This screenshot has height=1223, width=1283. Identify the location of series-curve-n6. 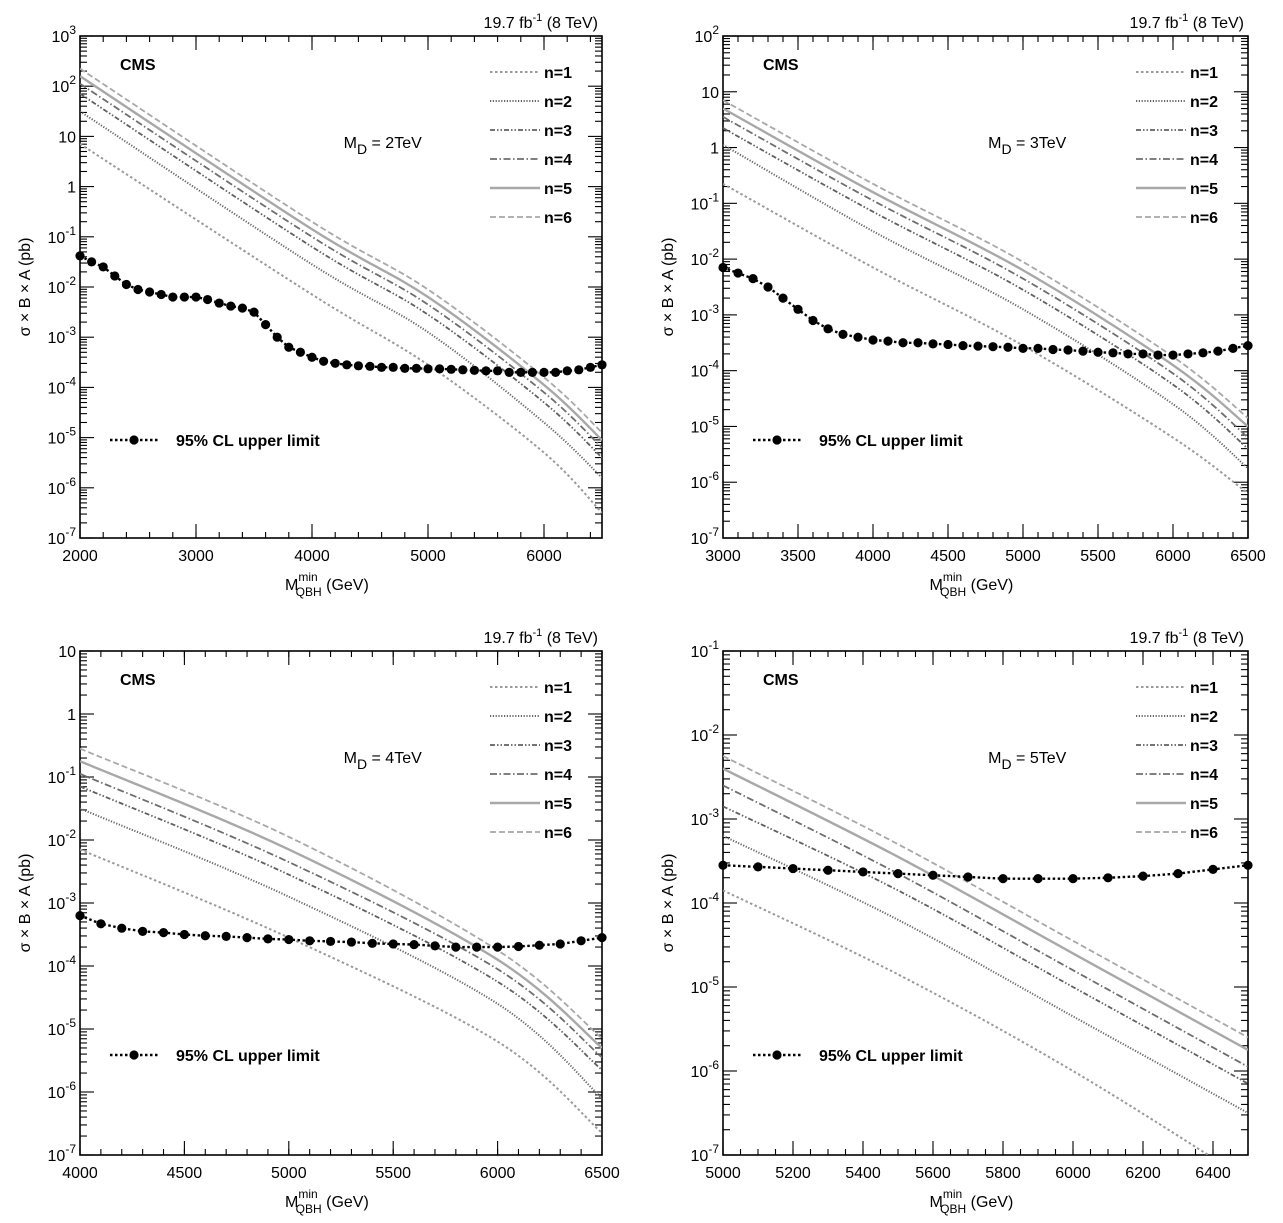
(341, 893).